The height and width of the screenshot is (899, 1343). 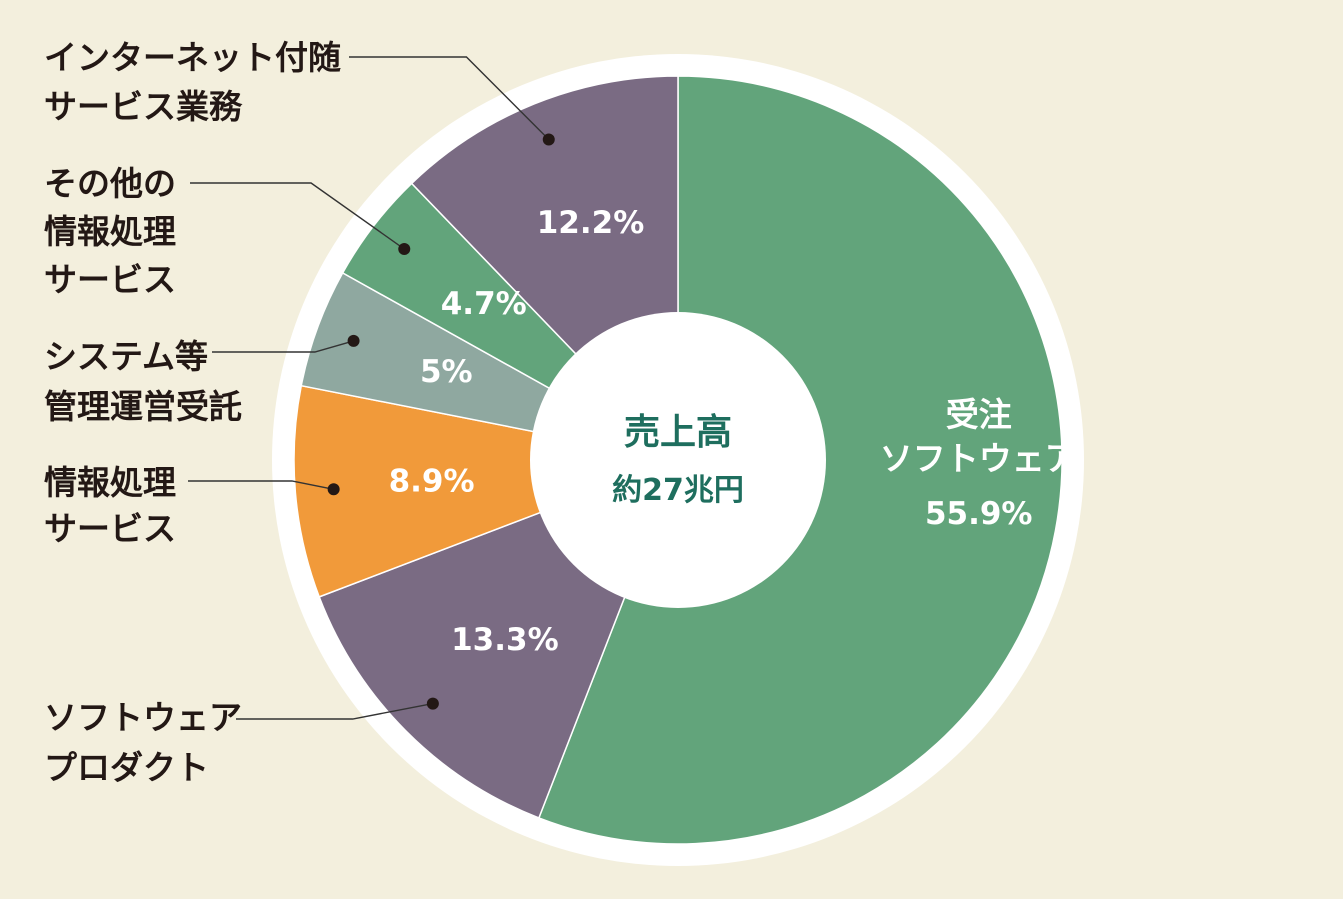 I want to click on slice-category-label: 管理運営受託, so click(x=143, y=406).